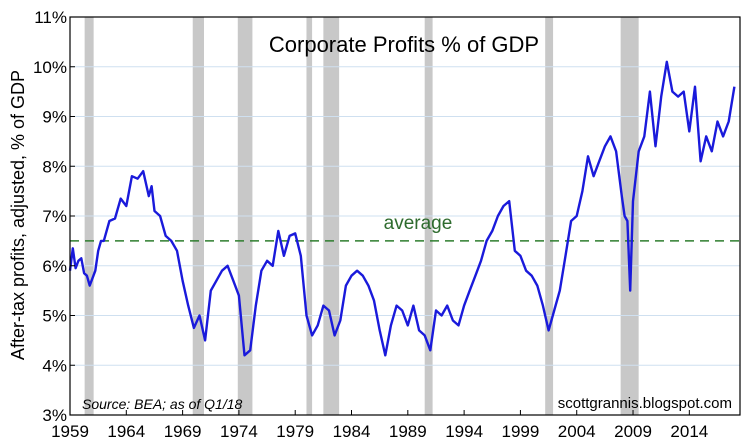  I want to click on x-tick-label-1964: 1964, so click(126, 431).